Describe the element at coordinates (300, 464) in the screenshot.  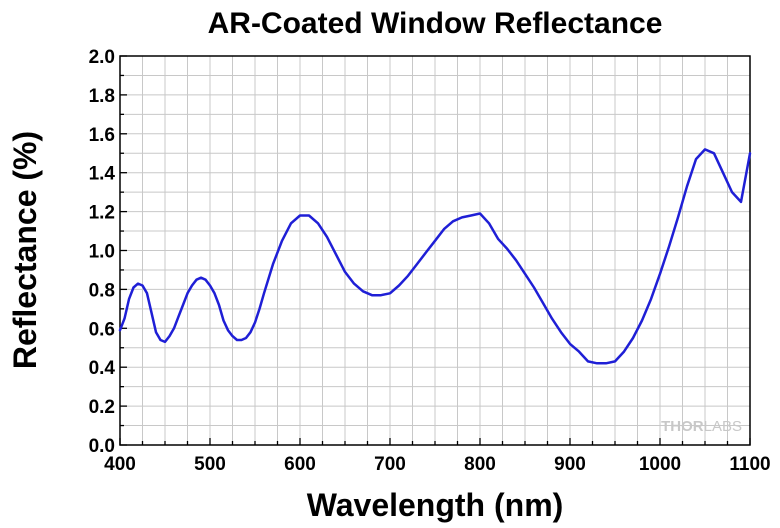
I see `x-tick-label: 600` at that location.